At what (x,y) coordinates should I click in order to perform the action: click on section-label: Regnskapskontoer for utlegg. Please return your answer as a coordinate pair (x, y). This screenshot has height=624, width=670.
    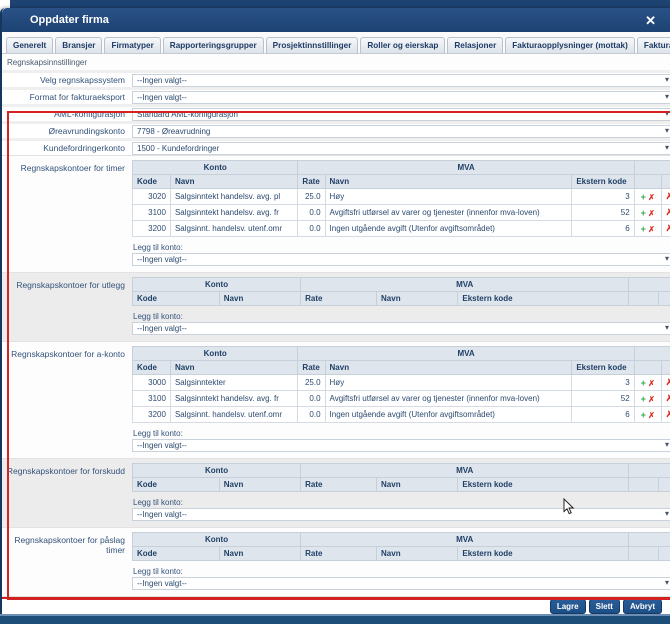
    Looking at the image, I should click on (70, 285).